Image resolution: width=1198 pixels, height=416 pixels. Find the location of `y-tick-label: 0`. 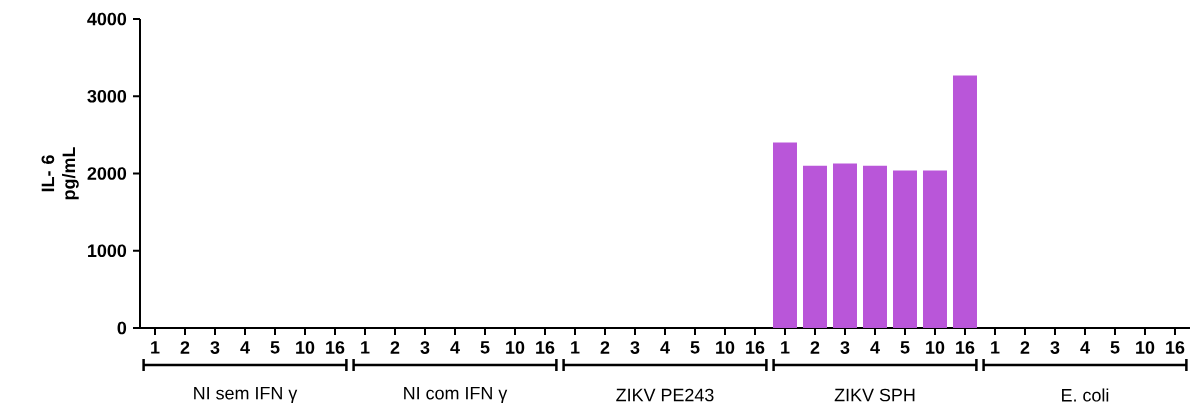

y-tick-label: 0 is located at coordinates (122, 328).